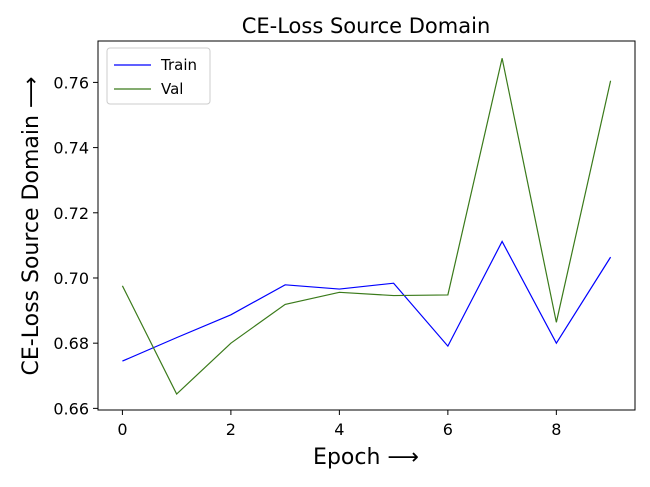 Image resolution: width=650 pixels, height=487 pixels. Describe the element at coordinates (339, 429) in the screenshot. I see `x-tick-label: 4` at that location.